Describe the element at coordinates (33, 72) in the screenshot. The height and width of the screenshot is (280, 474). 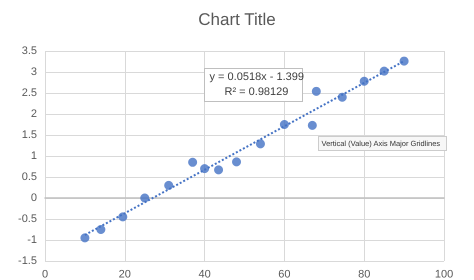
I see `y-tick-label: 3` at that location.